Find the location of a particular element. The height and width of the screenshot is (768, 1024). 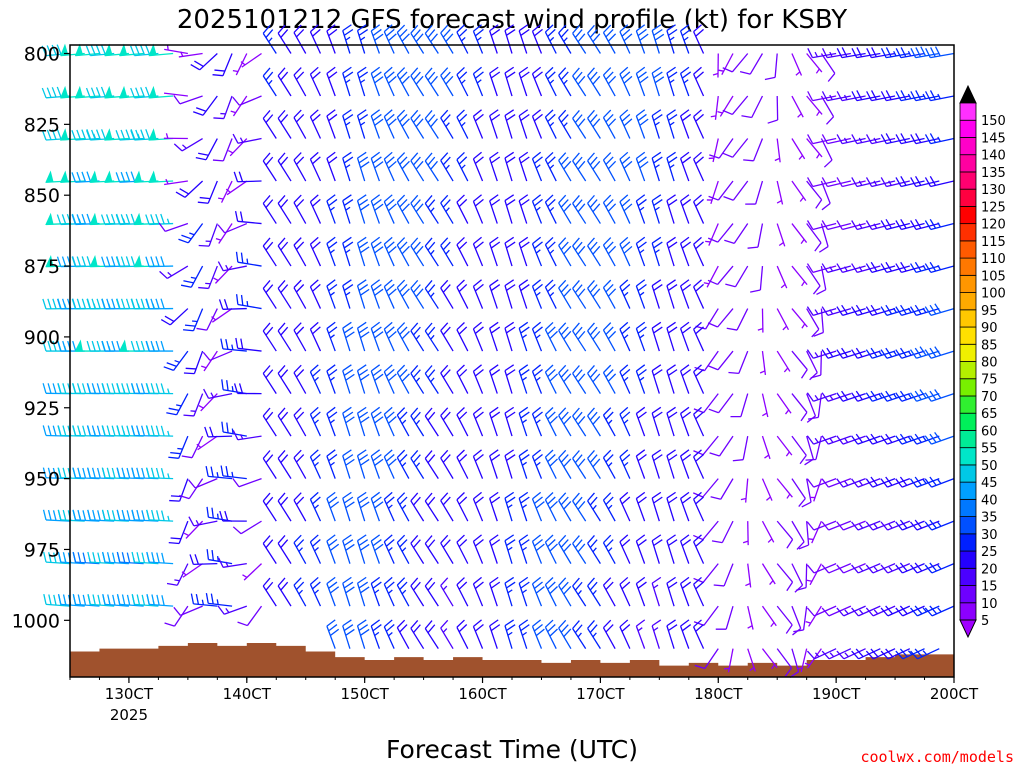

colorbar-swatch is located at coordinates (968, 576).